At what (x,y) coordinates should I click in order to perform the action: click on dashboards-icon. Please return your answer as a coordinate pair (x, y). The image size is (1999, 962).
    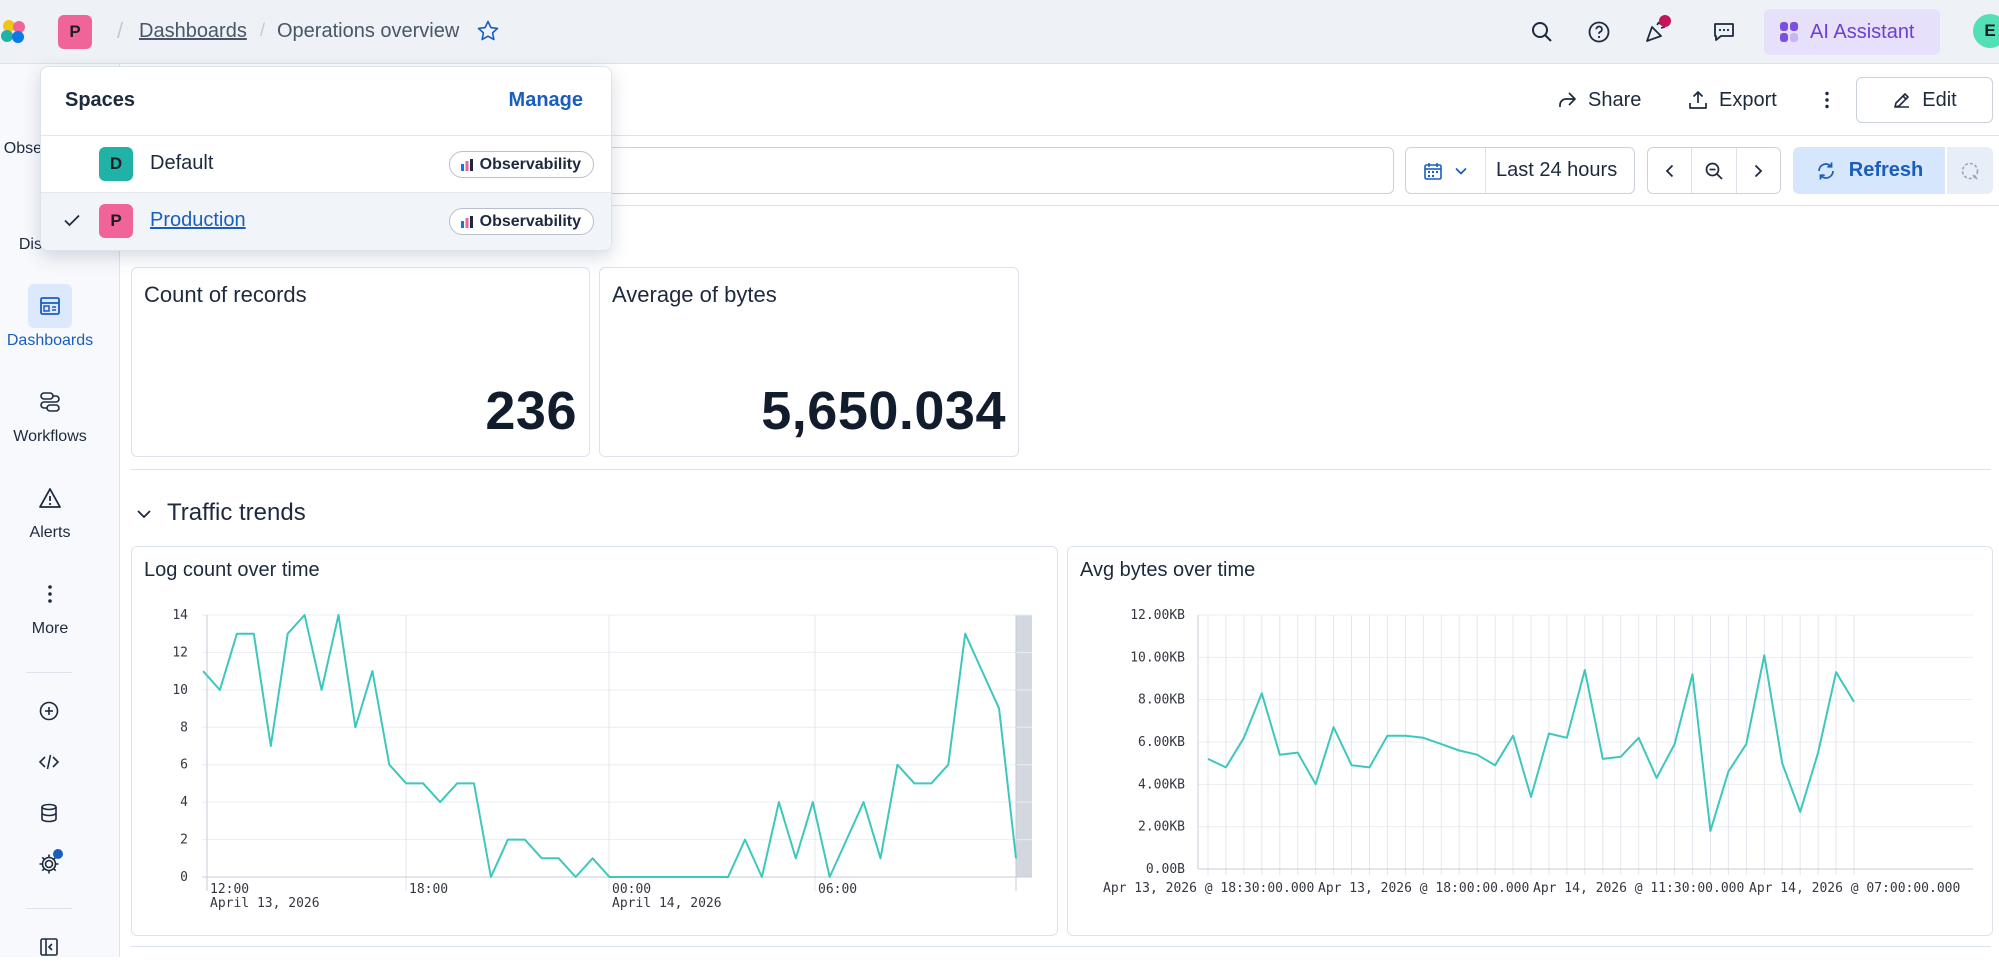
    Looking at the image, I should click on (50, 306).